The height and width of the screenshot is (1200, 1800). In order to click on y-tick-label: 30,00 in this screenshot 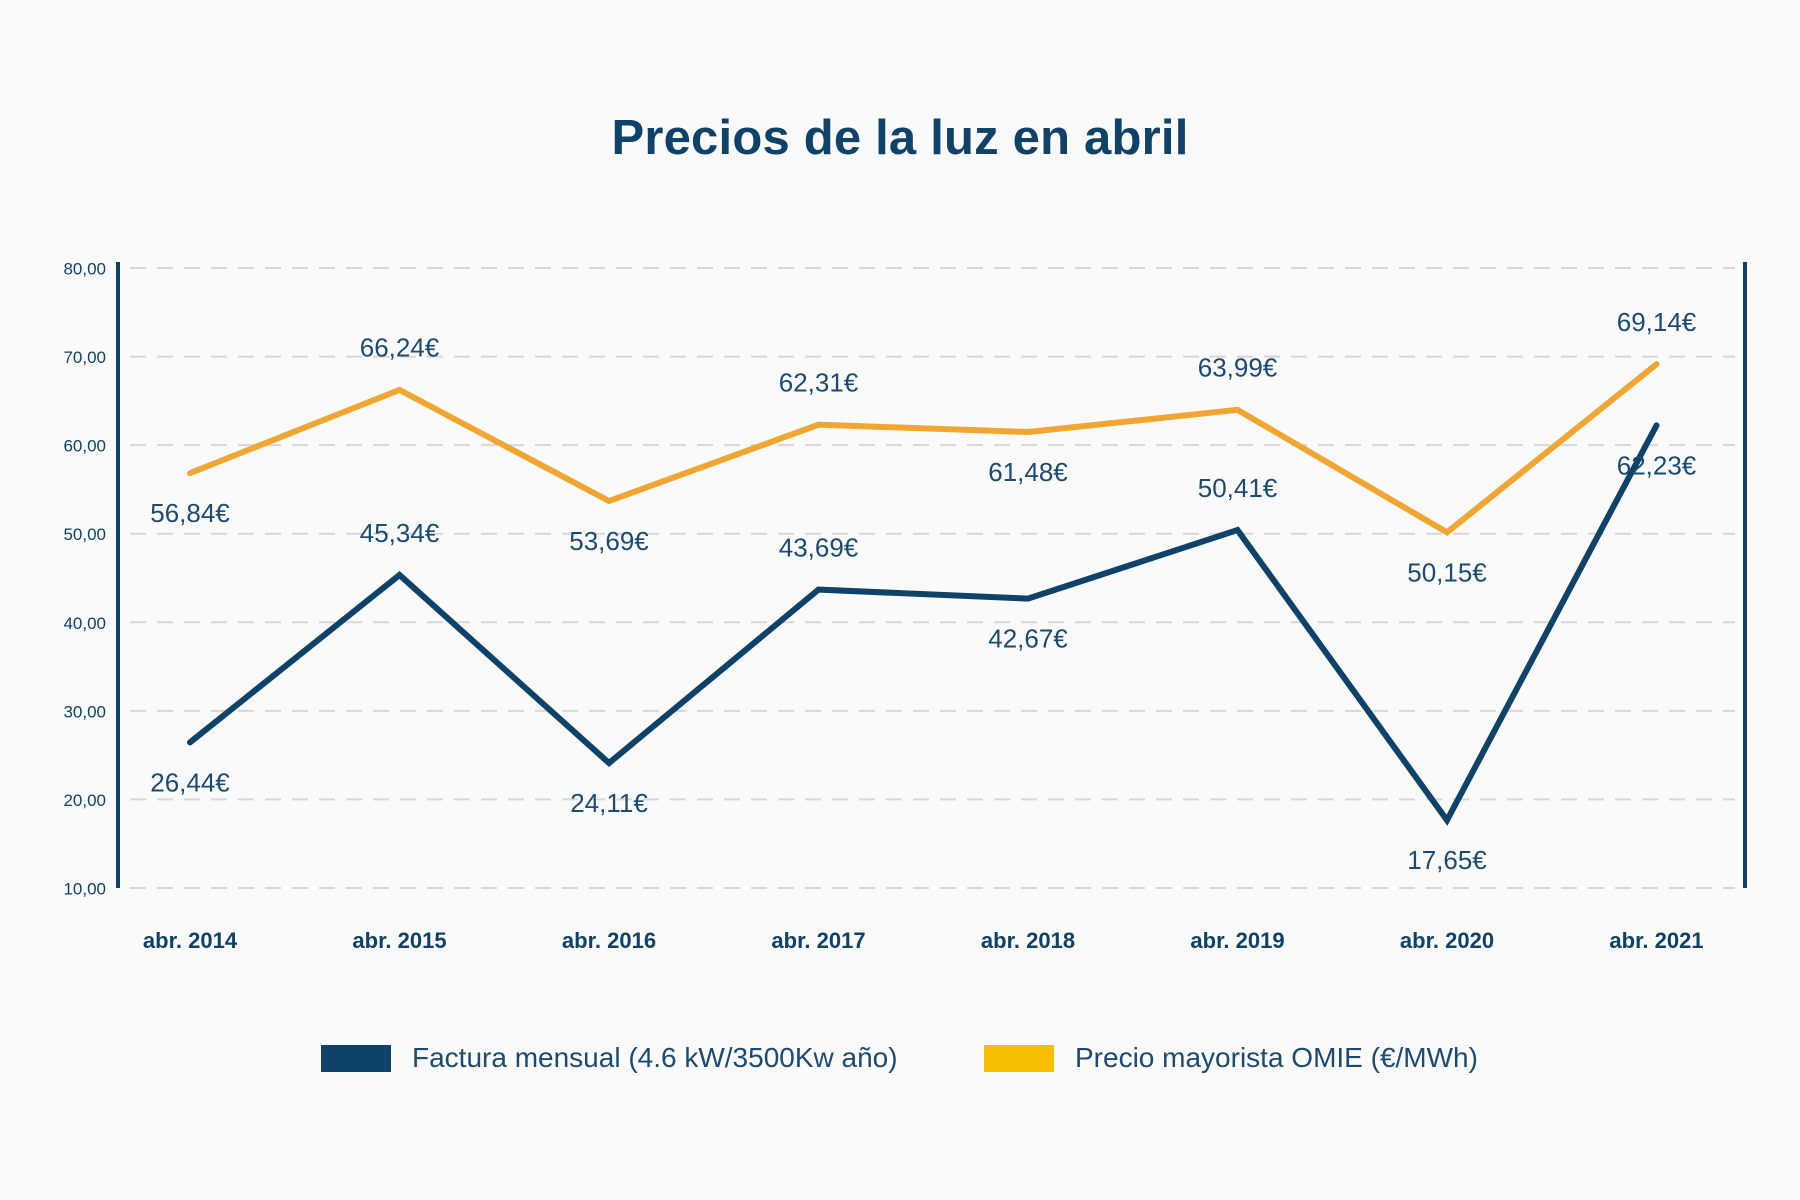, I will do `click(84, 711)`.